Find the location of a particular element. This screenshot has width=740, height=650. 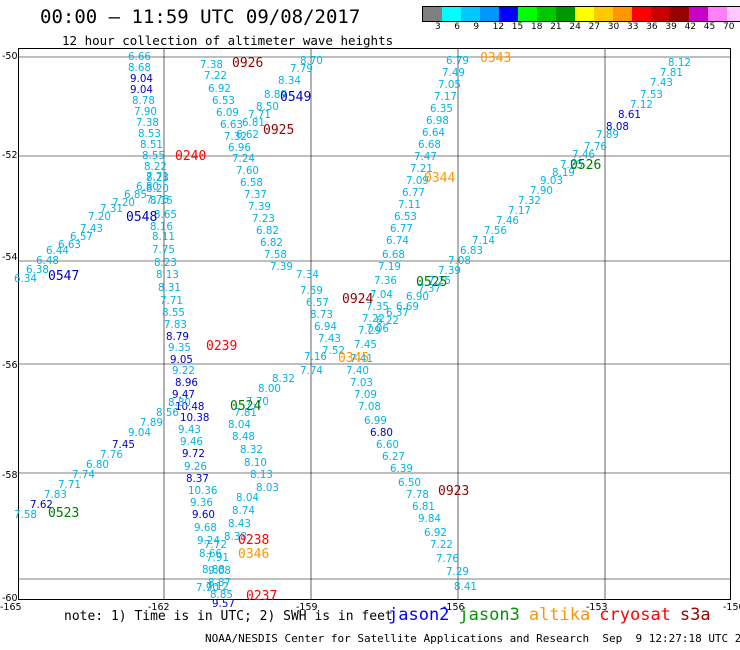

wave-height-value: 7.35 is located at coordinates (377, 307).